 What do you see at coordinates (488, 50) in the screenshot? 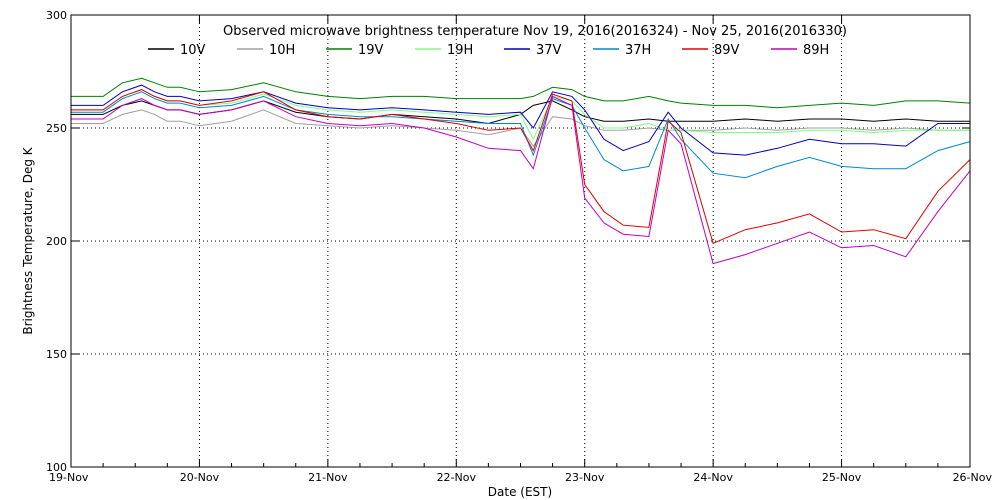
I see `legend: 10V 10H 19V 19H 37V 37H 89V 89H` at bounding box center [488, 50].